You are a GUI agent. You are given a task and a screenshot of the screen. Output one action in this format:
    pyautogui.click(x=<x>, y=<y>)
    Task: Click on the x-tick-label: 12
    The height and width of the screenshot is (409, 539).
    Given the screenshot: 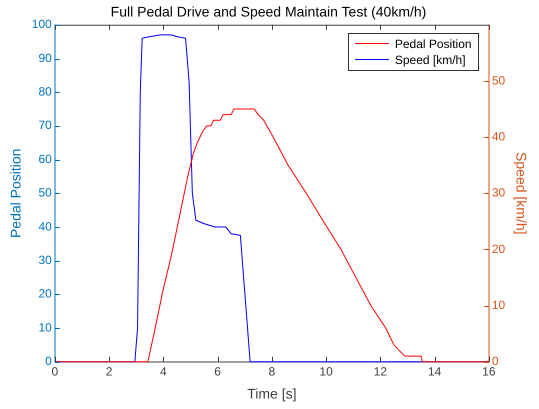 What is the action you would take?
    pyautogui.click(x=381, y=371)
    